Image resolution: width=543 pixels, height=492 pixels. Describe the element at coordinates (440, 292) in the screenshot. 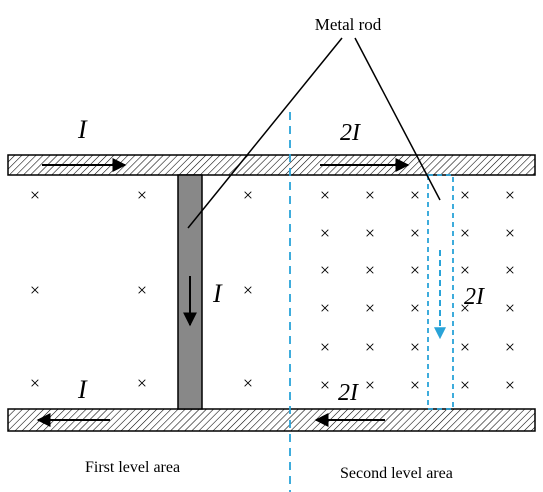

I see `dashed-rod-outline` at that location.